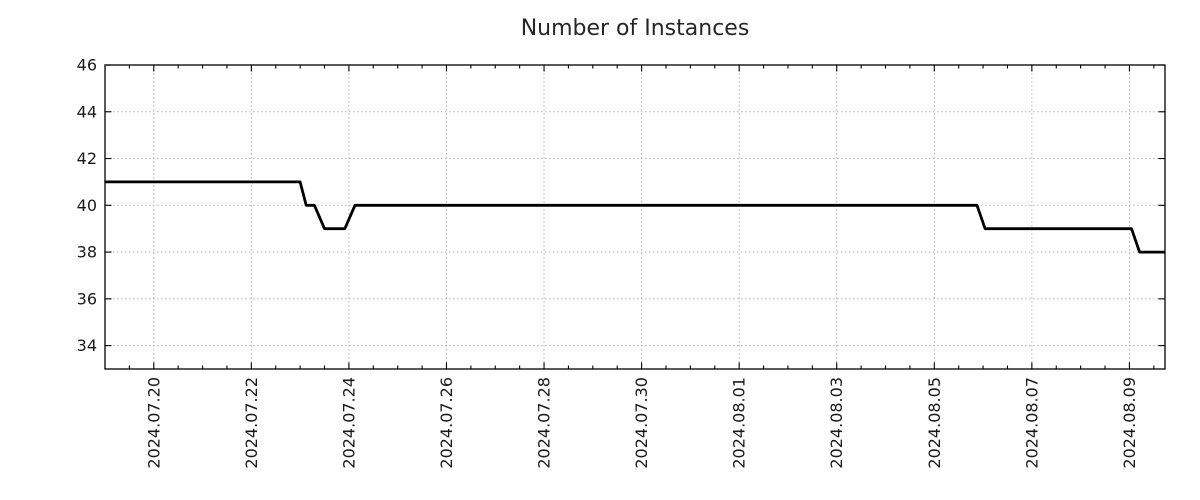  What do you see at coordinates (87, 158) in the screenshot?
I see `y-tick-label: 42` at bounding box center [87, 158].